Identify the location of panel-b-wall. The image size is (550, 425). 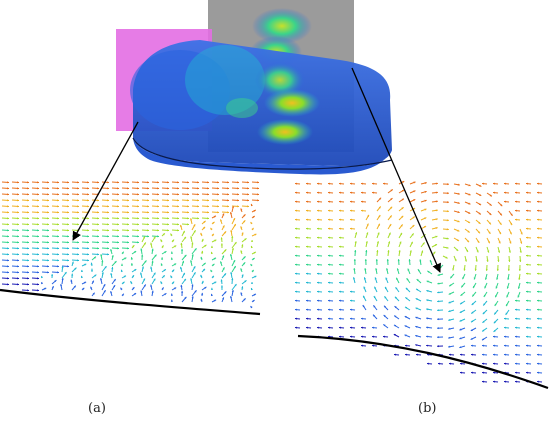
(423, 362).